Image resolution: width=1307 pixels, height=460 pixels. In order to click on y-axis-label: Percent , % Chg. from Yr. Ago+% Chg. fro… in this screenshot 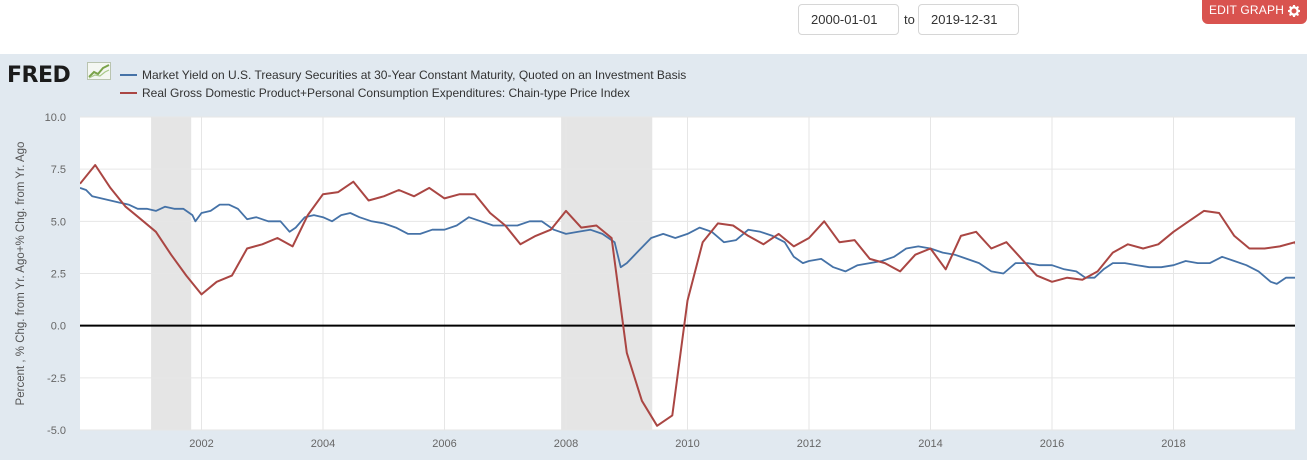, I will do `click(21, 274)`.